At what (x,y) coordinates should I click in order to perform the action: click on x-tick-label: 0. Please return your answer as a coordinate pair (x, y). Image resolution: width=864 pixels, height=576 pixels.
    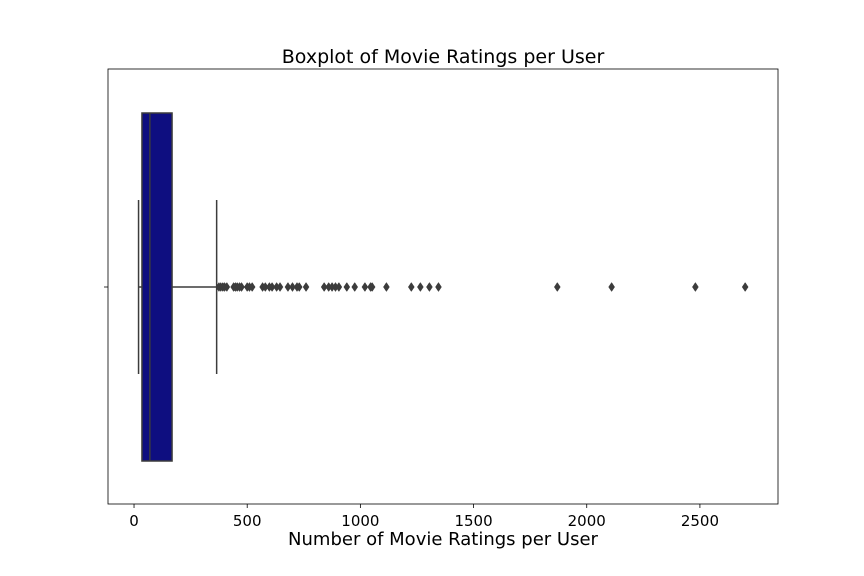
    Looking at the image, I should click on (134, 521).